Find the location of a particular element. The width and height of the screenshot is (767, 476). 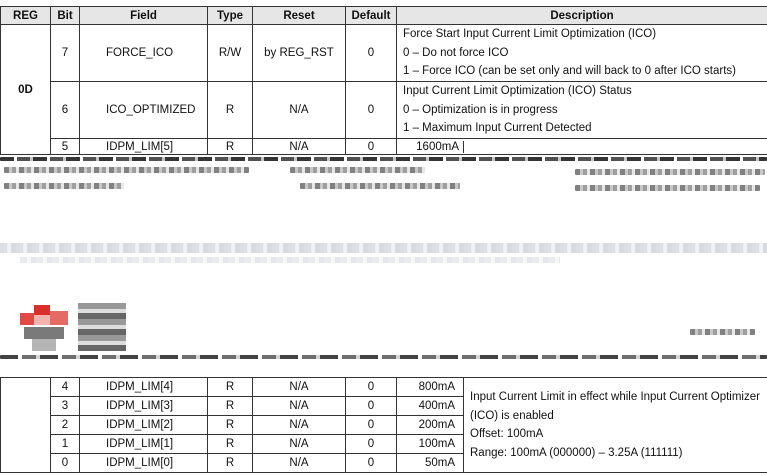

bit-weight-value: 400mA is located at coordinates (430, 406).